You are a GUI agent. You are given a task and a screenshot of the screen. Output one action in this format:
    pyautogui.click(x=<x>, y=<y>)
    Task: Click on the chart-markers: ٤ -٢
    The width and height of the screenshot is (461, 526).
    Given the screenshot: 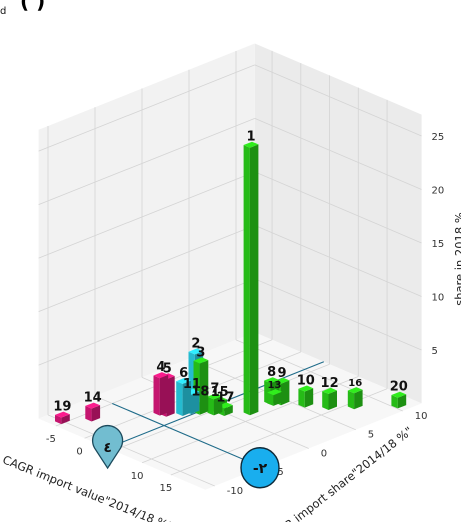 What is the action you would take?
    pyautogui.click(x=186, y=456)
    